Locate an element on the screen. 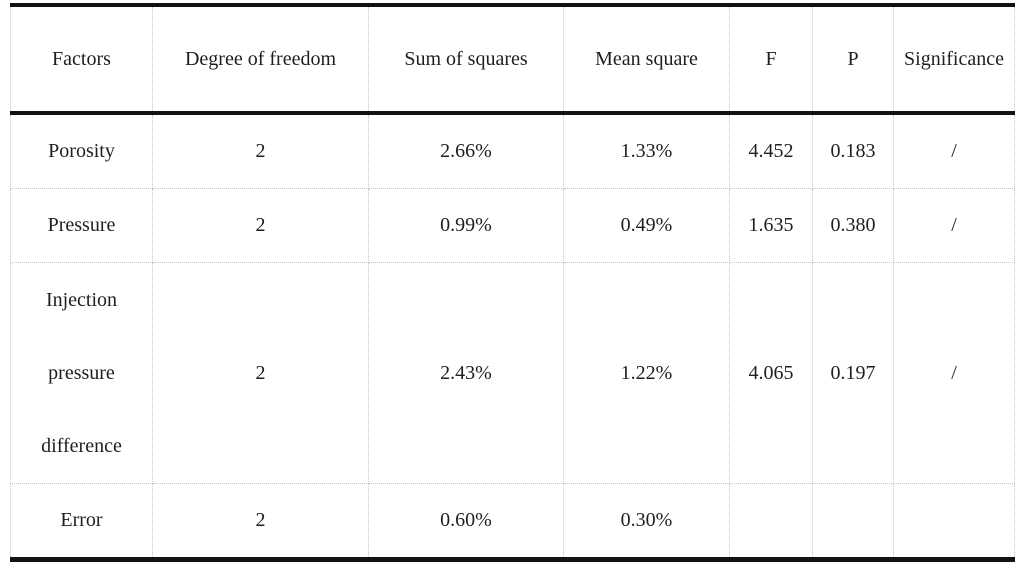 This screenshot has height=568, width=1024. column-header-mean-square: Mean square is located at coordinates (646, 59).